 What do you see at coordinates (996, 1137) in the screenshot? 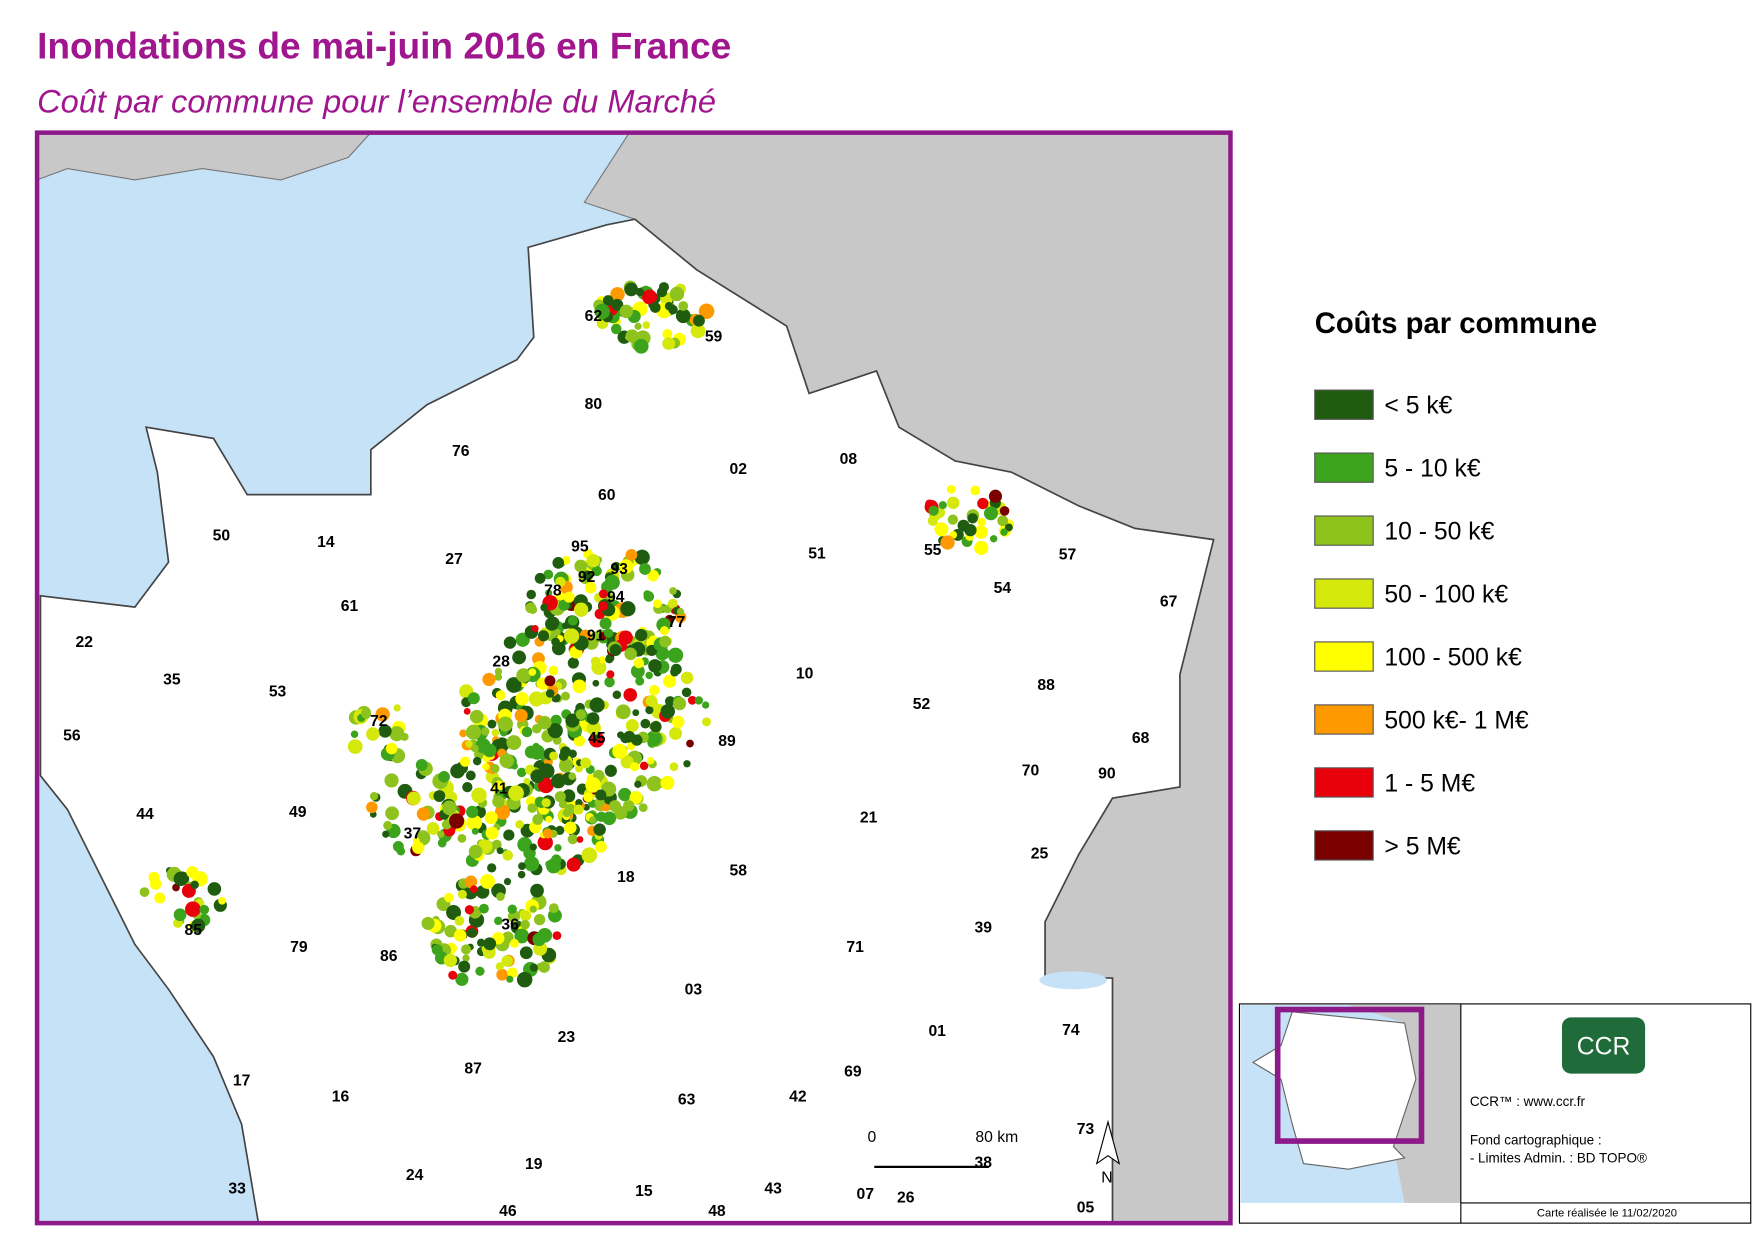
I see `scale-end: 80 km` at bounding box center [996, 1137].